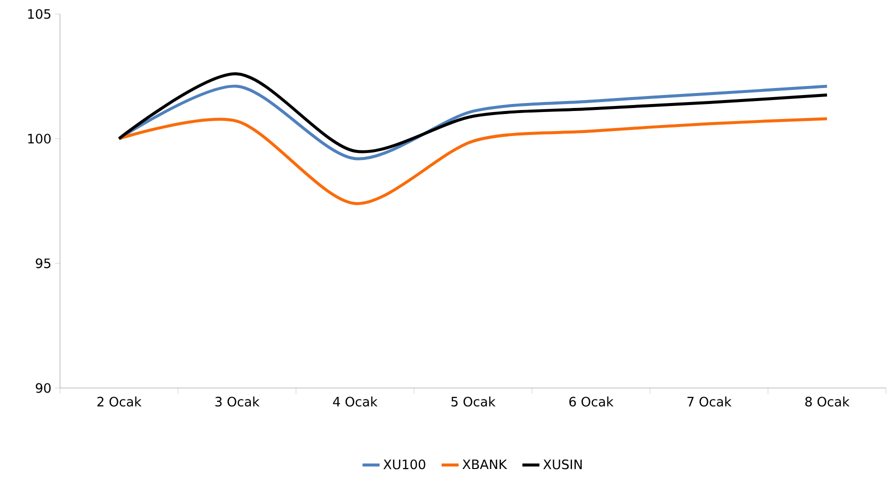  I want to click on x-tick-label: 7 Ocak, so click(710, 401).